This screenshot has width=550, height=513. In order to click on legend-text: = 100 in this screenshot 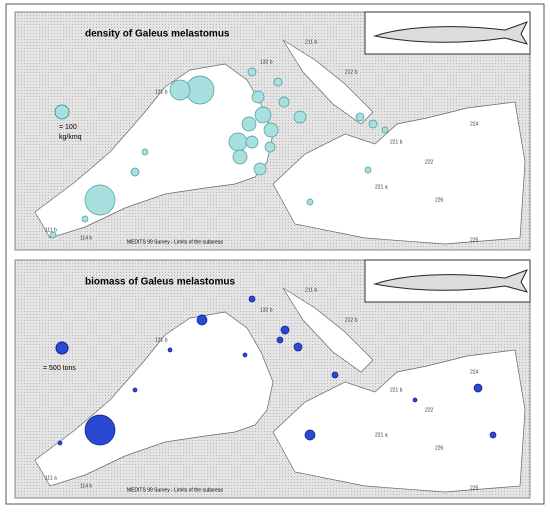, I will do `click(68, 127)`.